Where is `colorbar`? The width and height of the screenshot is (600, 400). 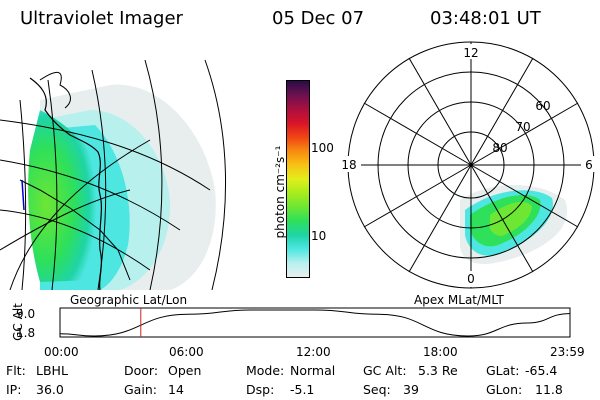
colorbar is located at coordinates (298, 179).